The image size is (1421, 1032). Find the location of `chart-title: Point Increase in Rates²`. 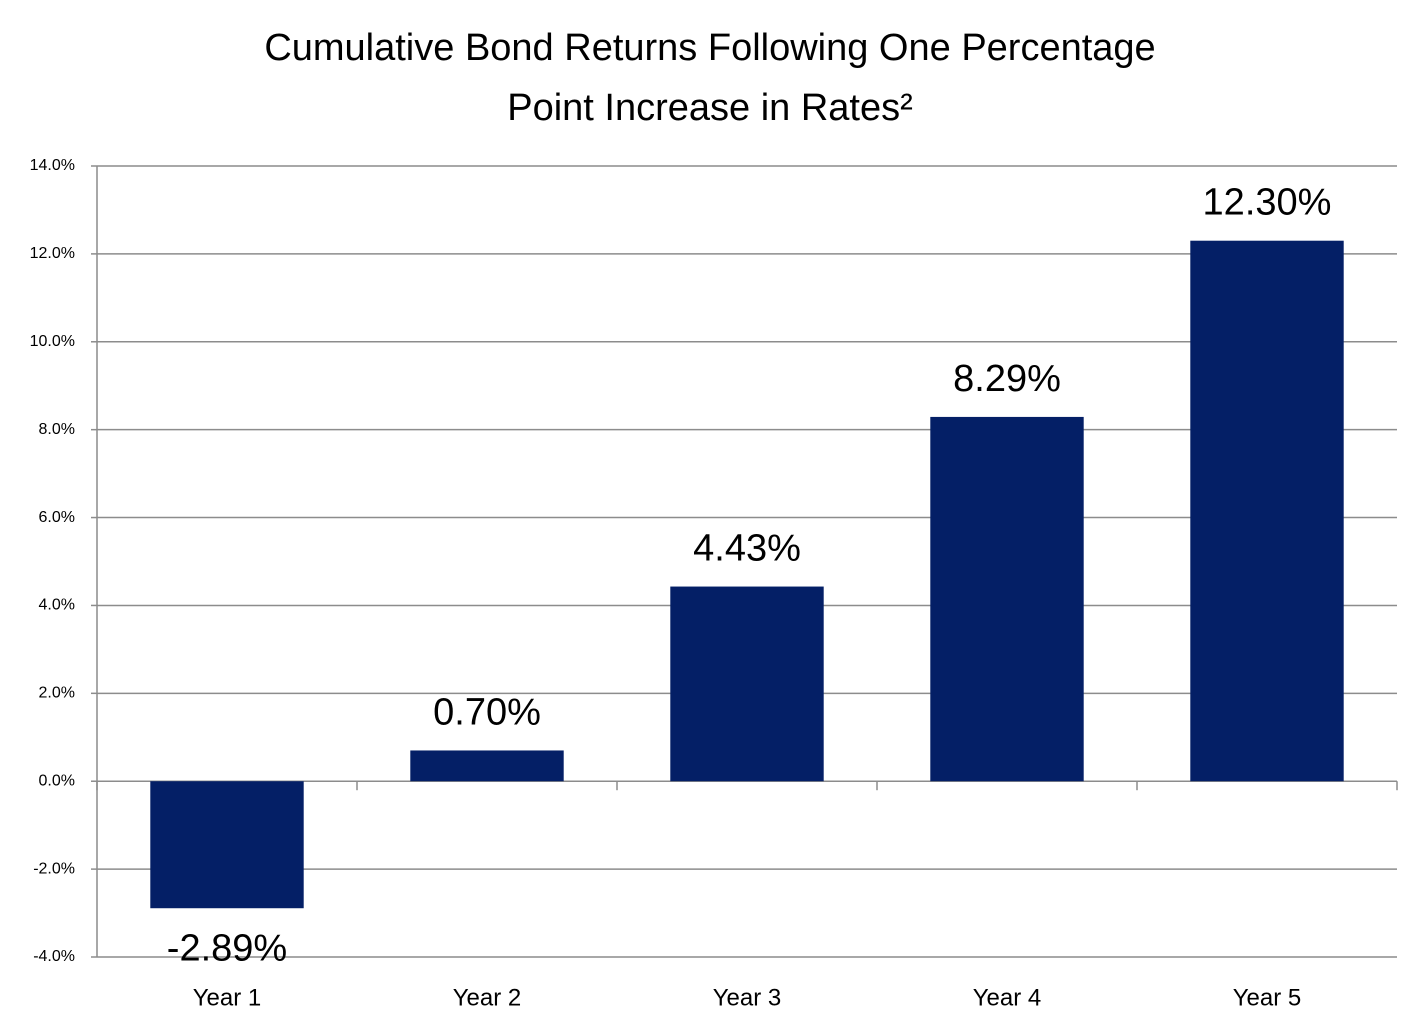

chart-title: Point Increase in Rates² is located at coordinates (710, 108).